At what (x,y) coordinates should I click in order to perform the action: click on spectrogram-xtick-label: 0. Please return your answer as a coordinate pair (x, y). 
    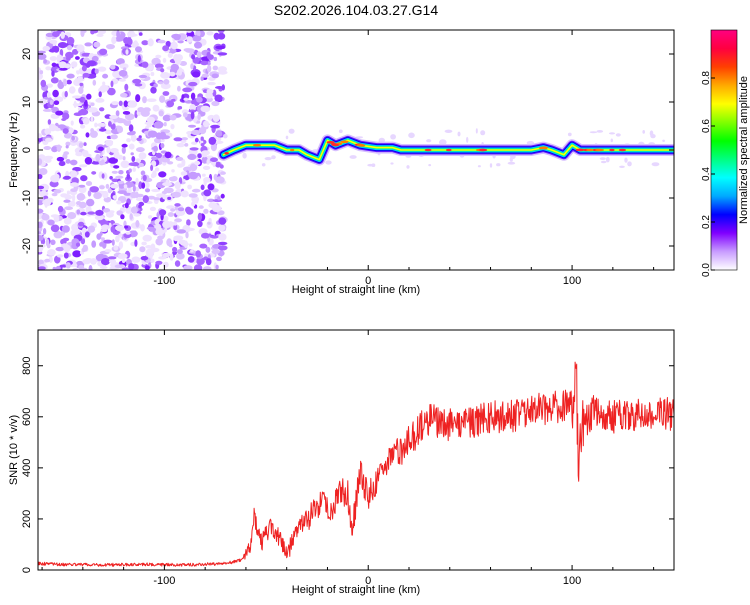
    Looking at the image, I should click on (368, 281).